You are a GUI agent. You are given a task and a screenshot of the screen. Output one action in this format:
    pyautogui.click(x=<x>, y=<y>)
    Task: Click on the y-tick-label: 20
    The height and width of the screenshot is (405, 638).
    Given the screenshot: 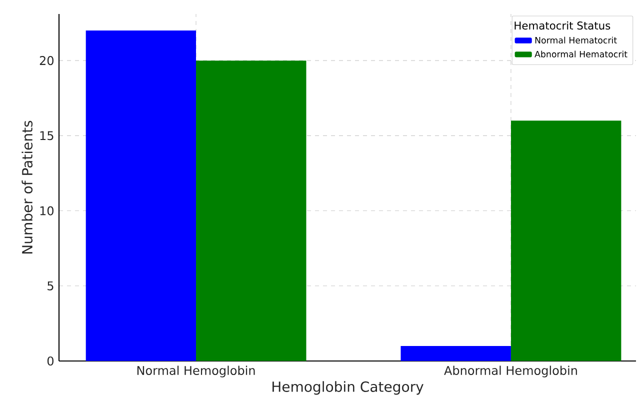 What is the action you would take?
    pyautogui.click(x=47, y=61)
    